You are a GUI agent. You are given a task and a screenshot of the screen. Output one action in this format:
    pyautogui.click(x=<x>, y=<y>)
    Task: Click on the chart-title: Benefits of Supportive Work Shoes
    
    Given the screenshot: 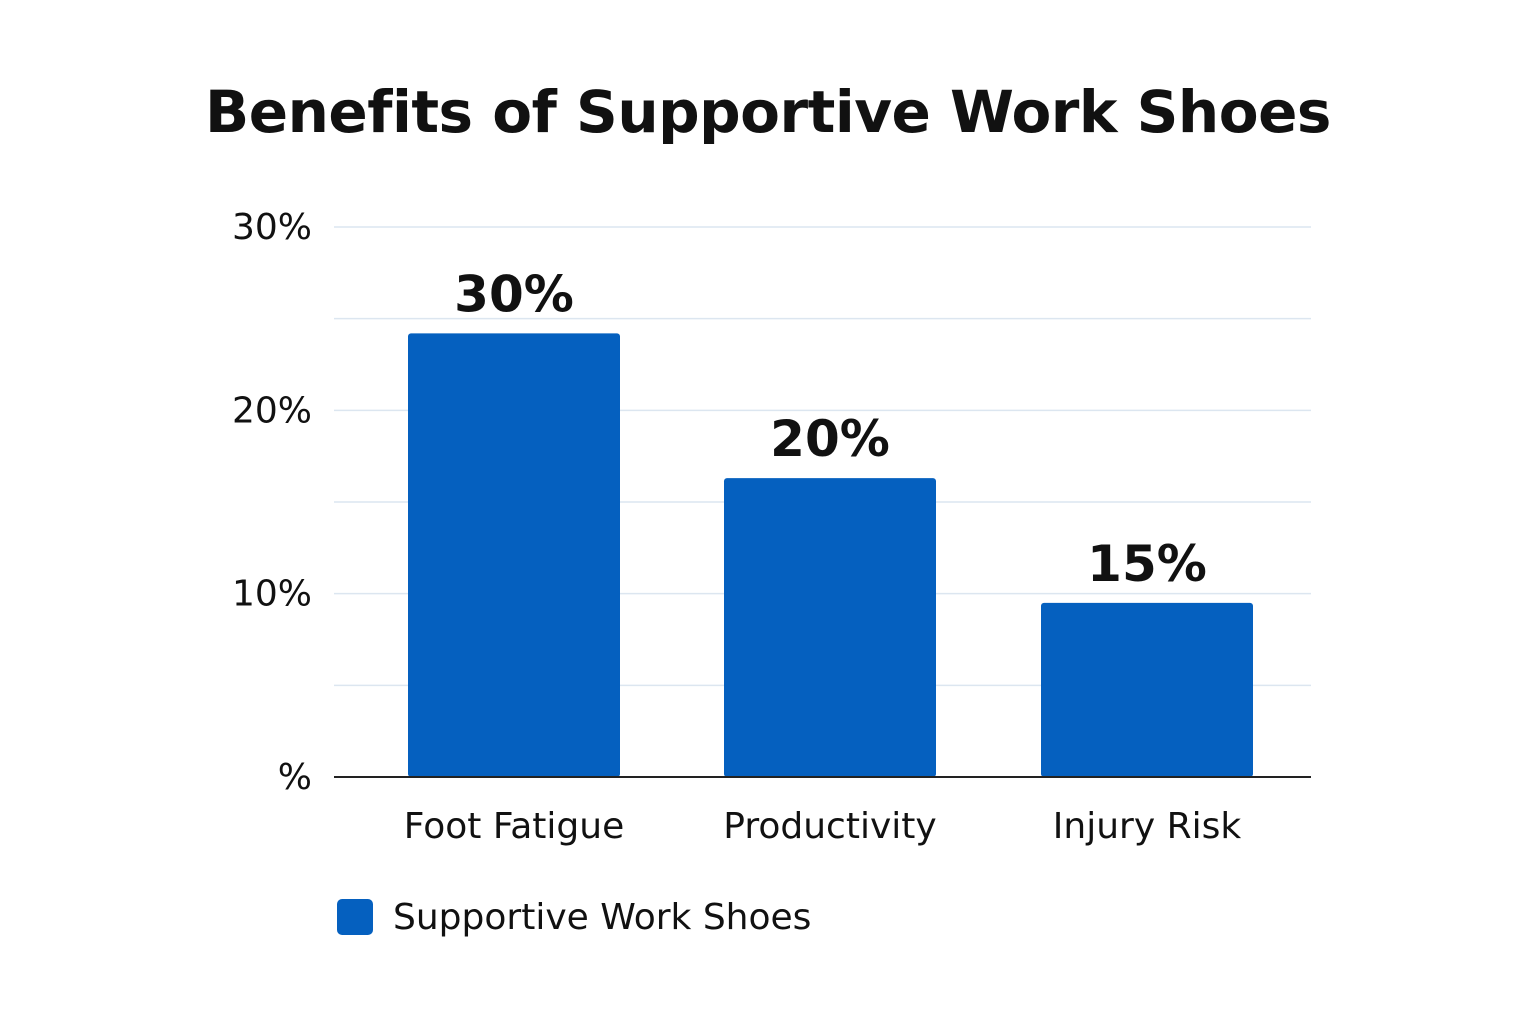 What is the action you would take?
    pyautogui.click(x=768, y=112)
    